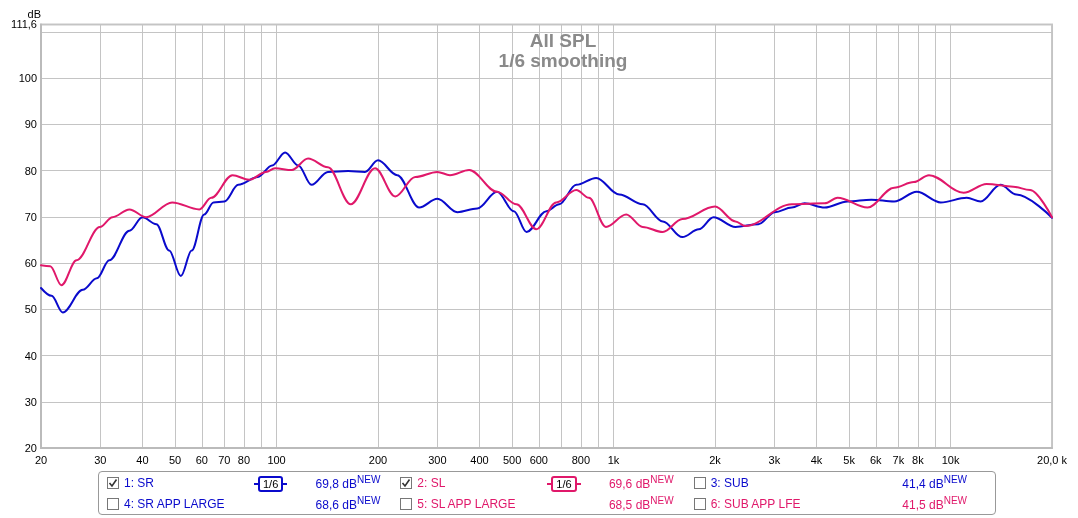 The width and height of the screenshot is (1078, 518). What do you see at coordinates (244, 459) in the screenshot?
I see `x-tick-label: 80` at bounding box center [244, 459].